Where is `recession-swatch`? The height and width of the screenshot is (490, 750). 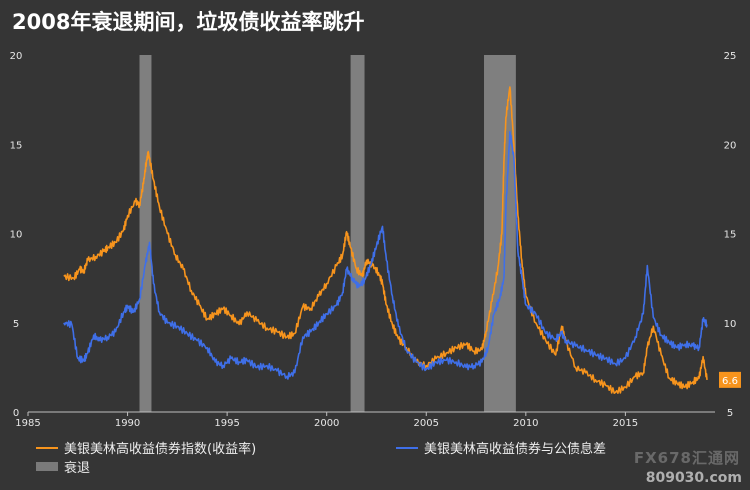
recession-swatch is located at coordinates (47, 466).